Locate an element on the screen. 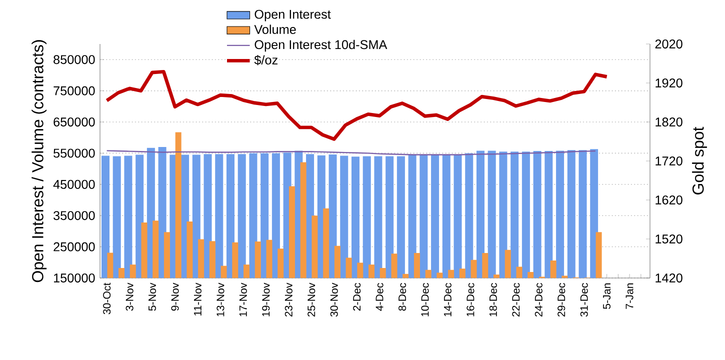 Image resolution: width=725 pixels, height=360 pixels. y-tick-label: 150000 is located at coordinates (74, 278).